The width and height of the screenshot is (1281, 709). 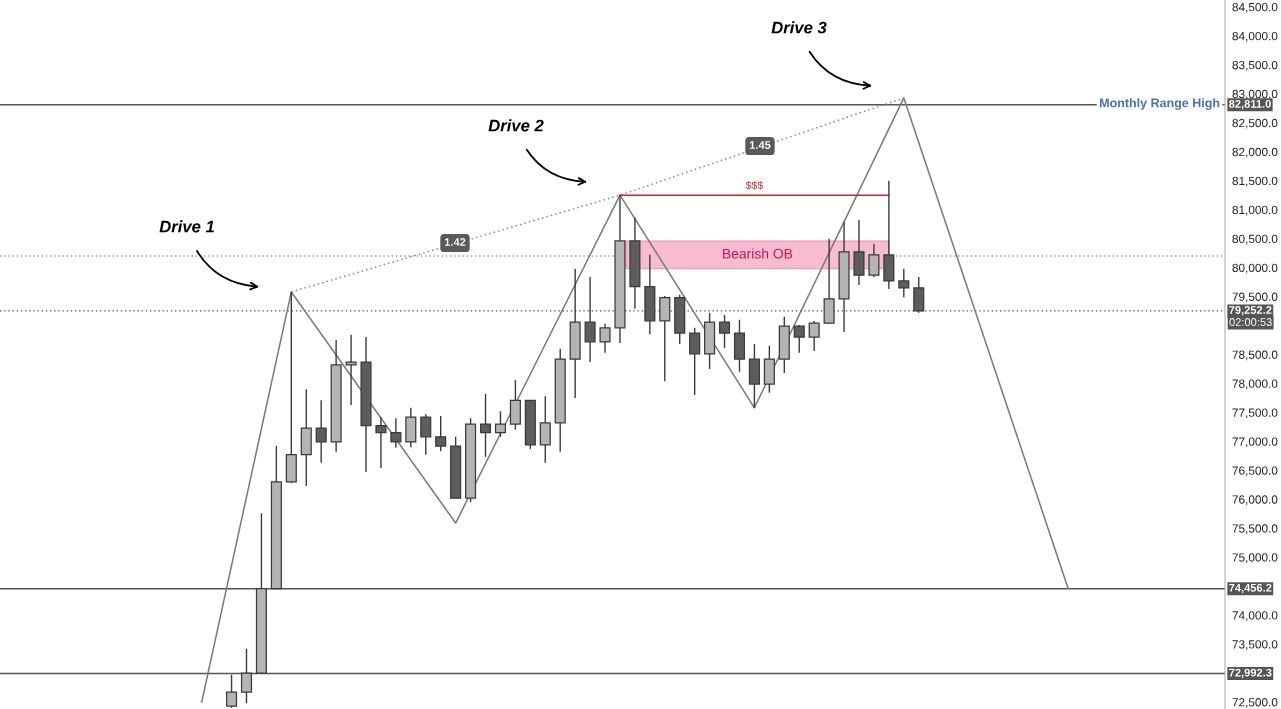 What do you see at coordinates (1250, 322) in the screenshot?
I see `text: 02:00:53` at bounding box center [1250, 322].